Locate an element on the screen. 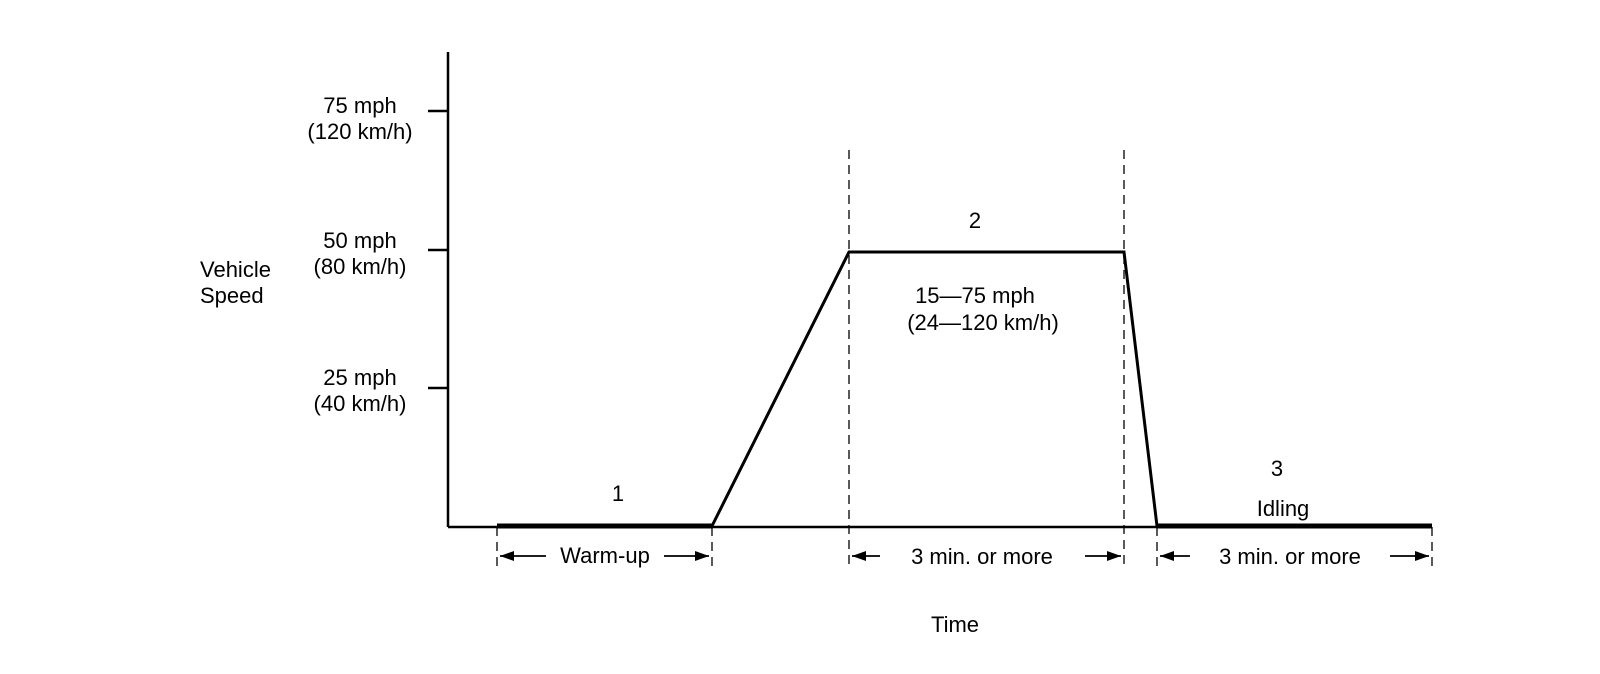 The height and width of the screenshot is (674, 1600). speed-profile-line is located at coordinates (934, 388).